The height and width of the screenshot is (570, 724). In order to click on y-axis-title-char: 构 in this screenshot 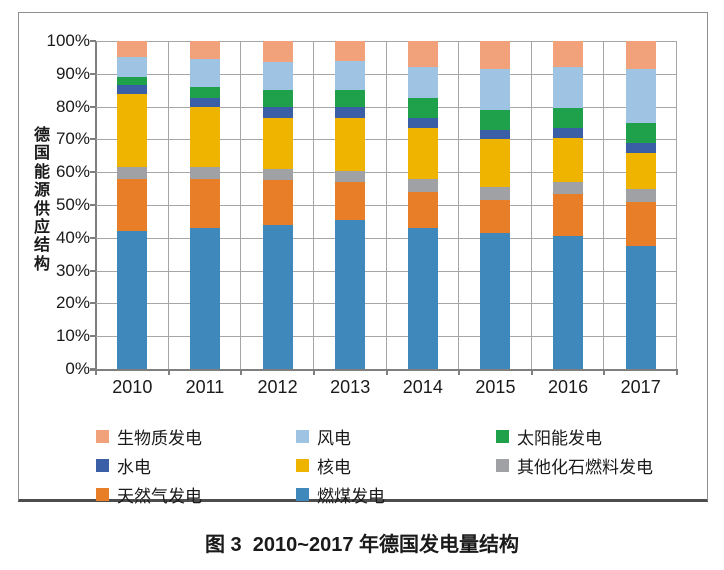, I will do `click(41, 264)`.